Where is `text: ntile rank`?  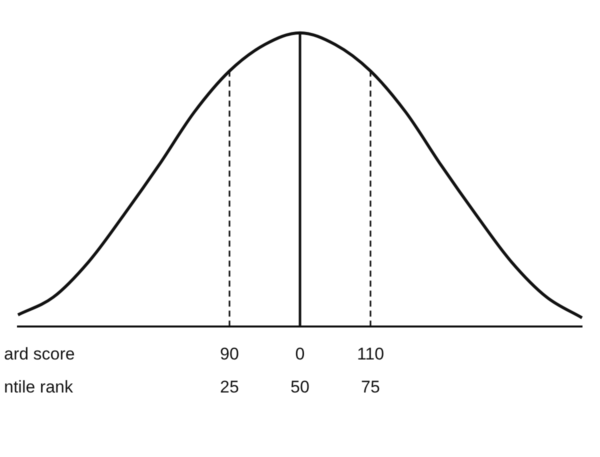 text: ntile rank is located at coordinates (39, 386).